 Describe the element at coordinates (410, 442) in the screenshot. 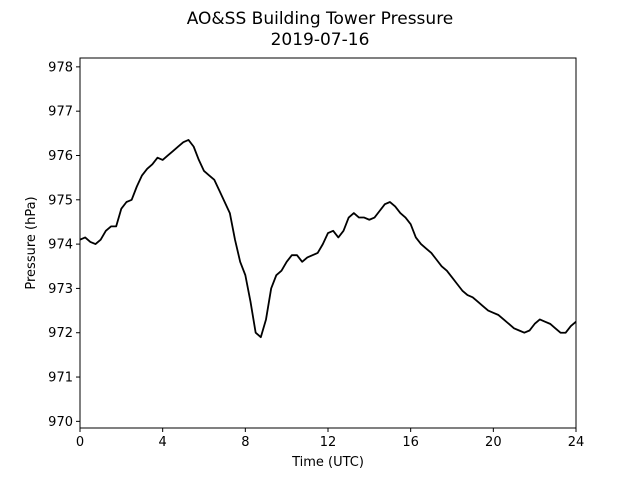

I see `x-tick-label: 16` at that location.